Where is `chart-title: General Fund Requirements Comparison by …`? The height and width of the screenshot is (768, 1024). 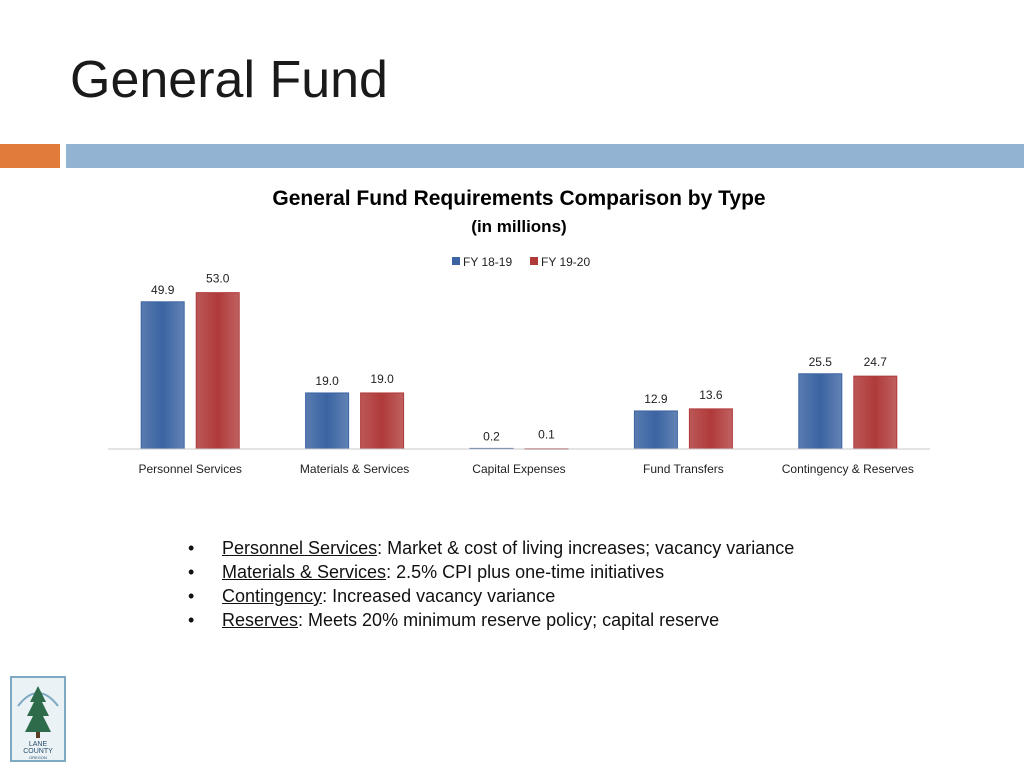
chart-title: General Fund Requirements Comparison by … is located at coordinates (518, 198).